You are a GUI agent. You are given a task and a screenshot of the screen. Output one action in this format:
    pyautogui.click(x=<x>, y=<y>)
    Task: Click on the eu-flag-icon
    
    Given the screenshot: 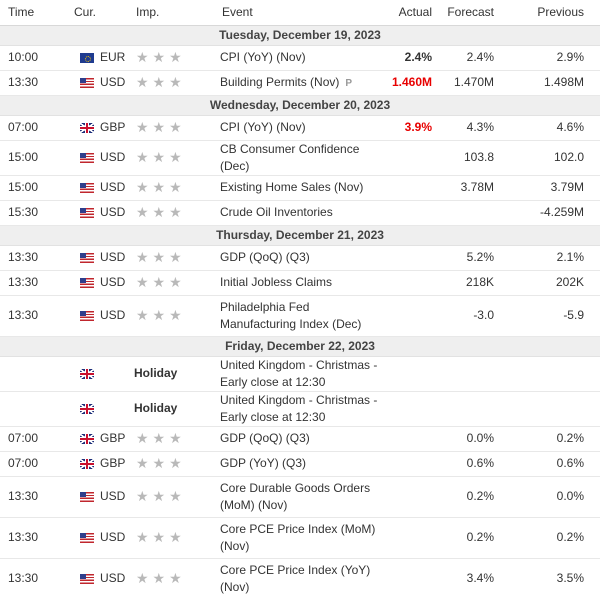 What is the action you would take?
    pyautogui.click(x=87, y=57)
    